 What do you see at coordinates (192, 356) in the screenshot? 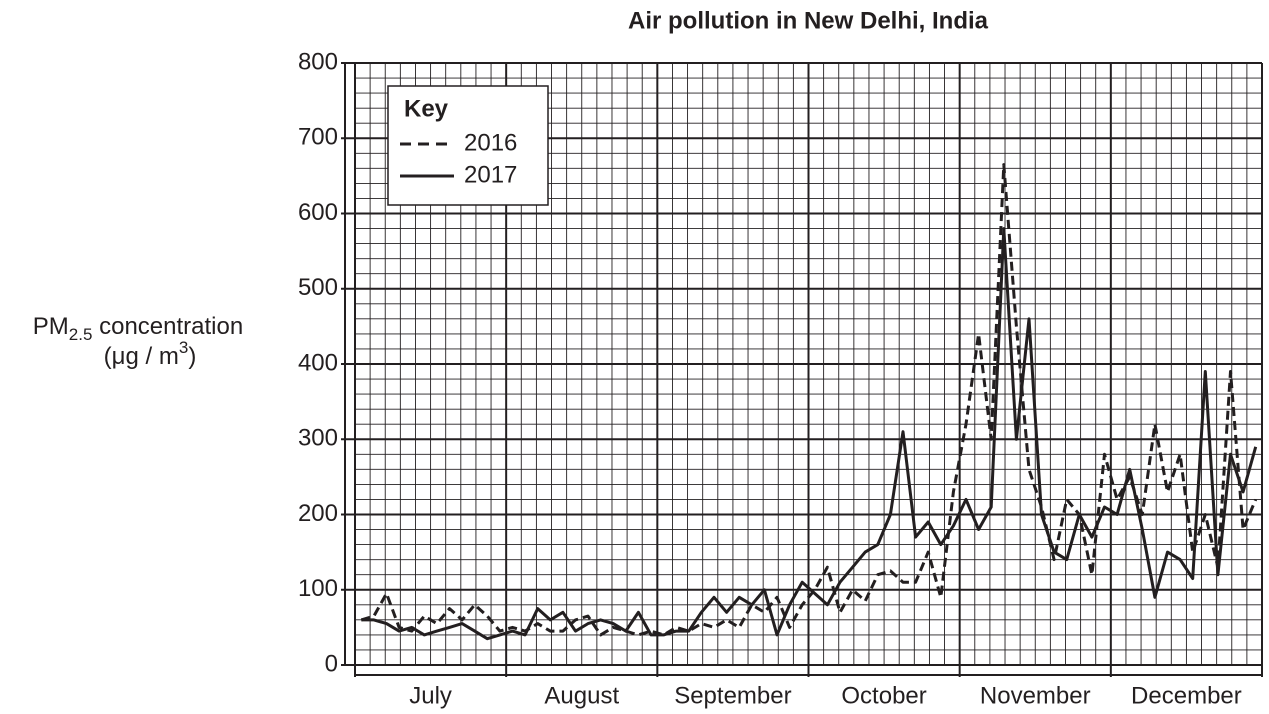
I see `unit-close: )` at bounding box center [192, 356].